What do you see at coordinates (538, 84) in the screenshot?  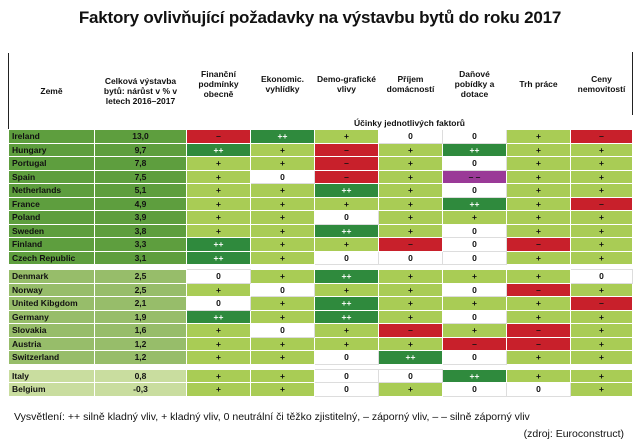 I see `header-factor: Trh práce` at bounding box center [538, 84].